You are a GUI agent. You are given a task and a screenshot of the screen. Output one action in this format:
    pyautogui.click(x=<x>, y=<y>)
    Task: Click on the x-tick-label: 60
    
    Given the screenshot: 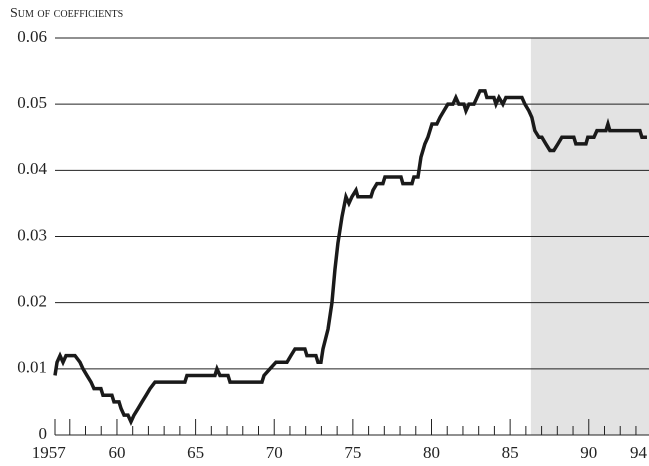 What is the action you would take?
    pyautogui.click(x=116, y=452)
    